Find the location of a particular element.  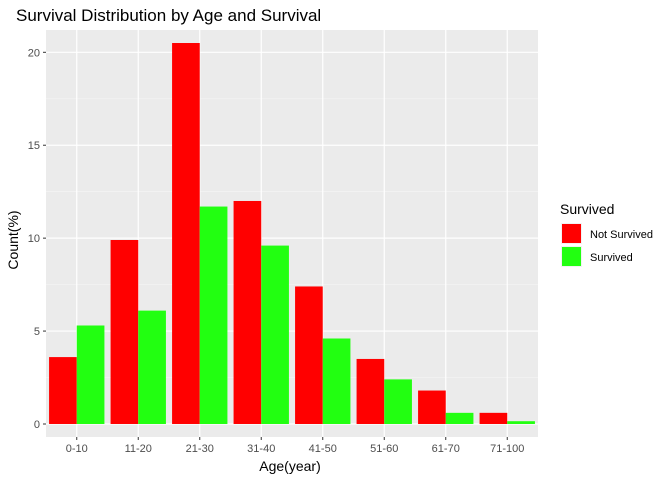

x-tick-label: 61-70 is located at coordinates (446, 449).